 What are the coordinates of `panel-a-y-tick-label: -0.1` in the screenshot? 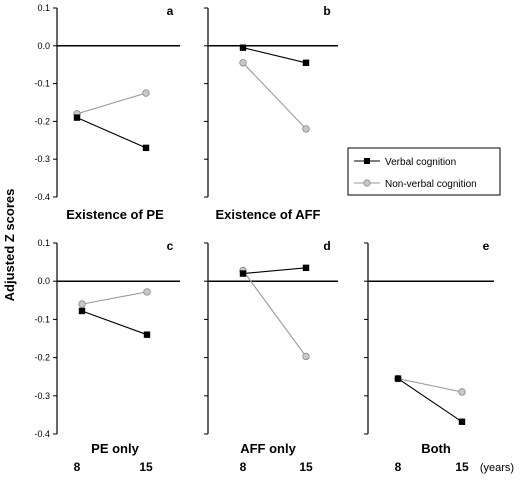 It's located at (42, 84).